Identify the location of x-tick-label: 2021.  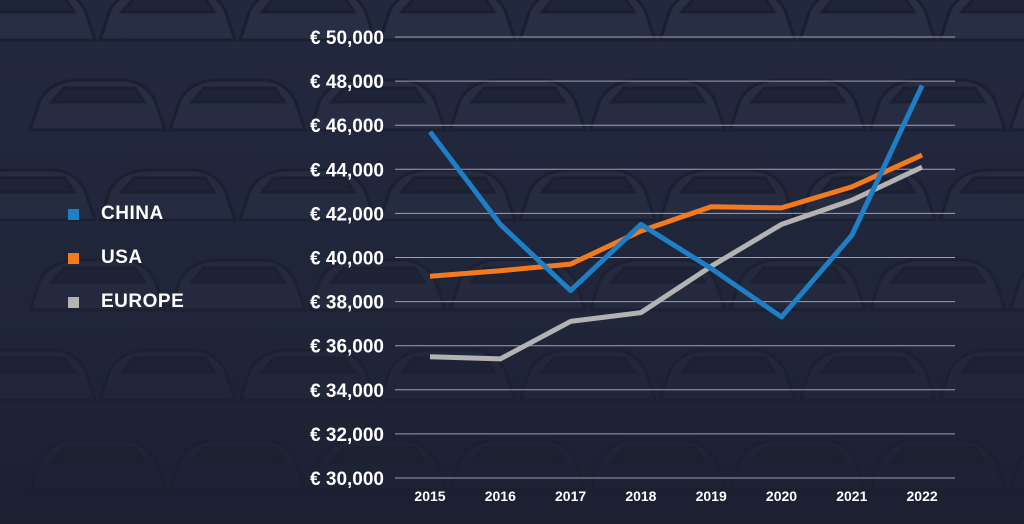
(851, 496).